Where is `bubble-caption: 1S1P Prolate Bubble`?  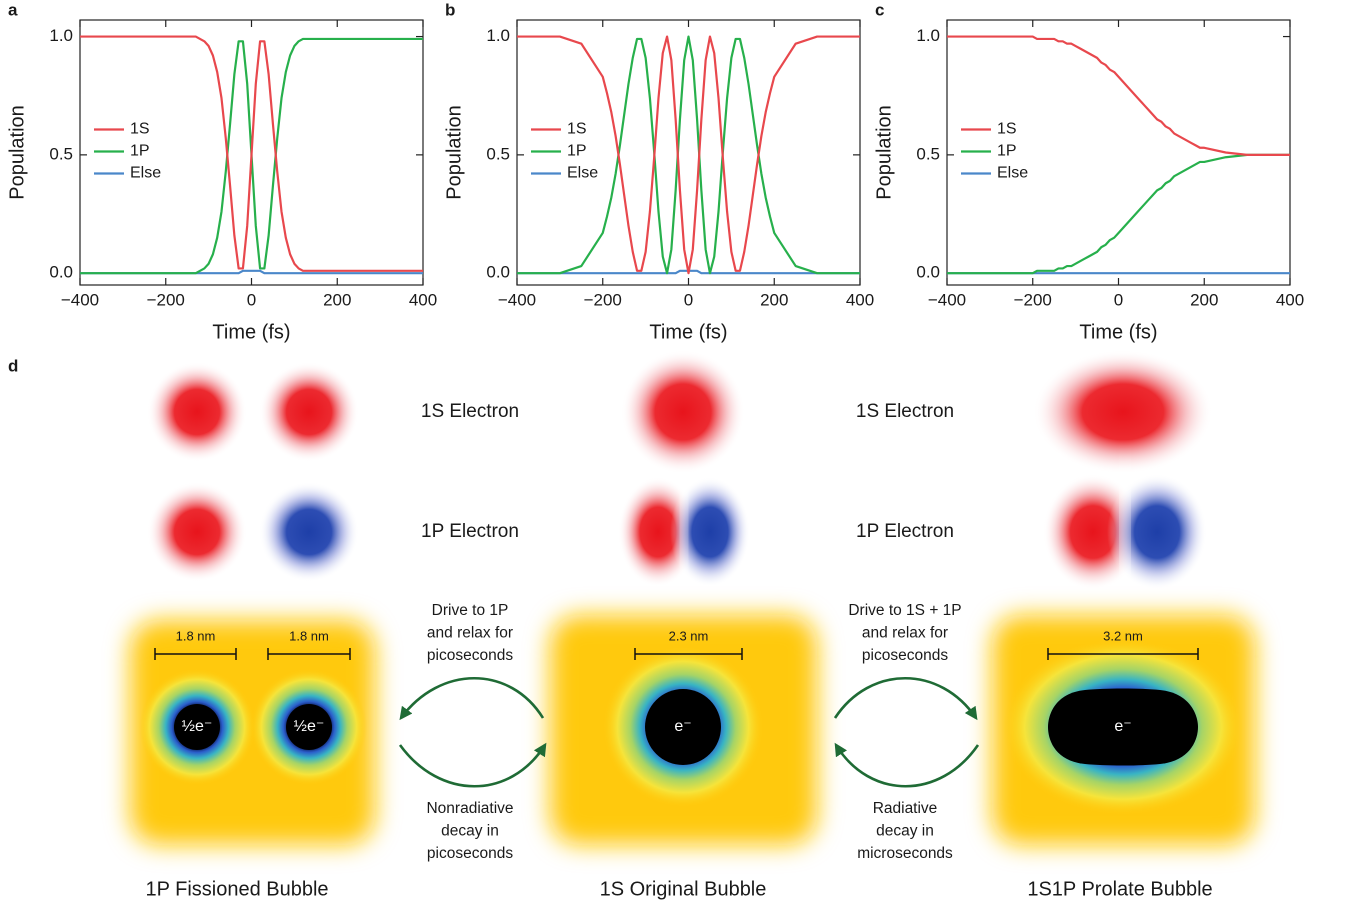 bubble-caption: 1S1P Prolate Bubble is located at coordinates (1119, 889).